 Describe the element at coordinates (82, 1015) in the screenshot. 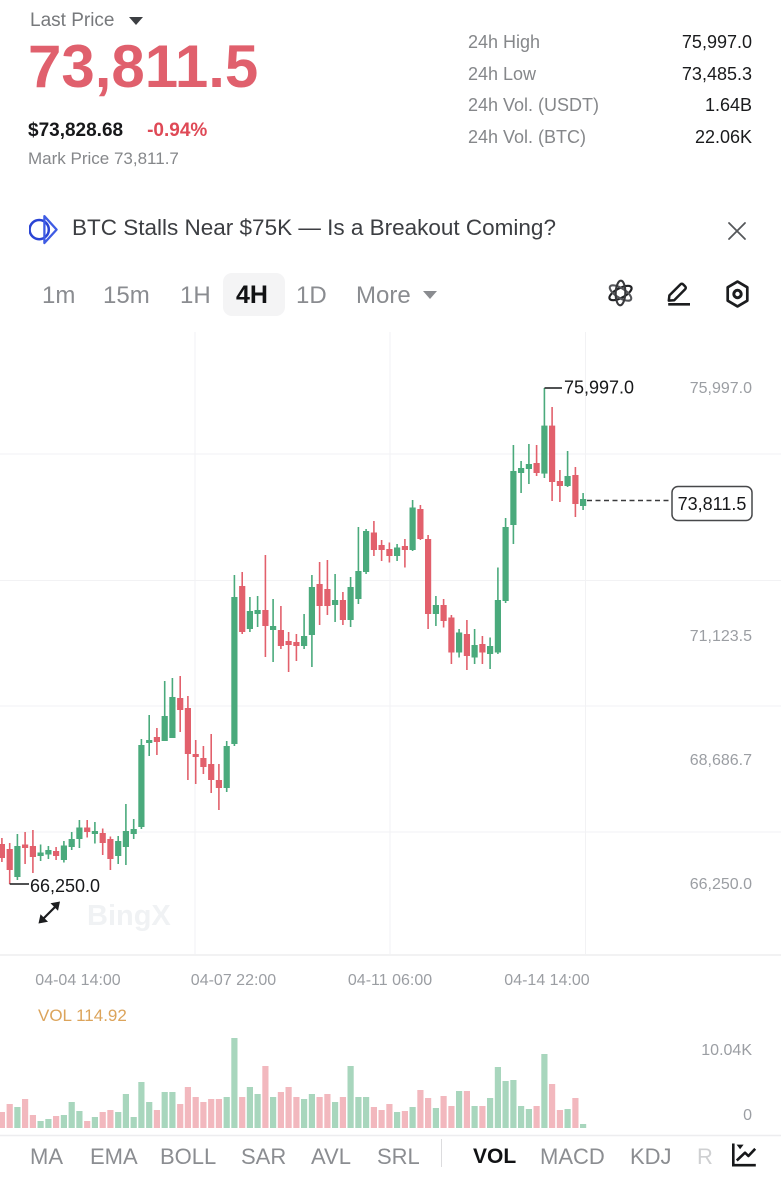

I see `svg-text: VOL 114.92` at that location.